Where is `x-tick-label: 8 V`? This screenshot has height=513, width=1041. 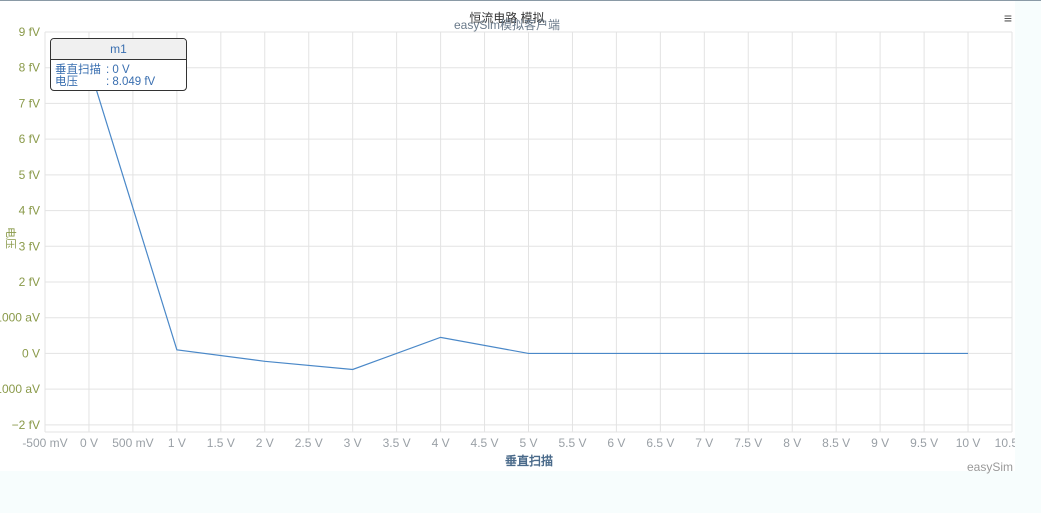 x-tick-label: 8 V is located at coordinates (792, 443).